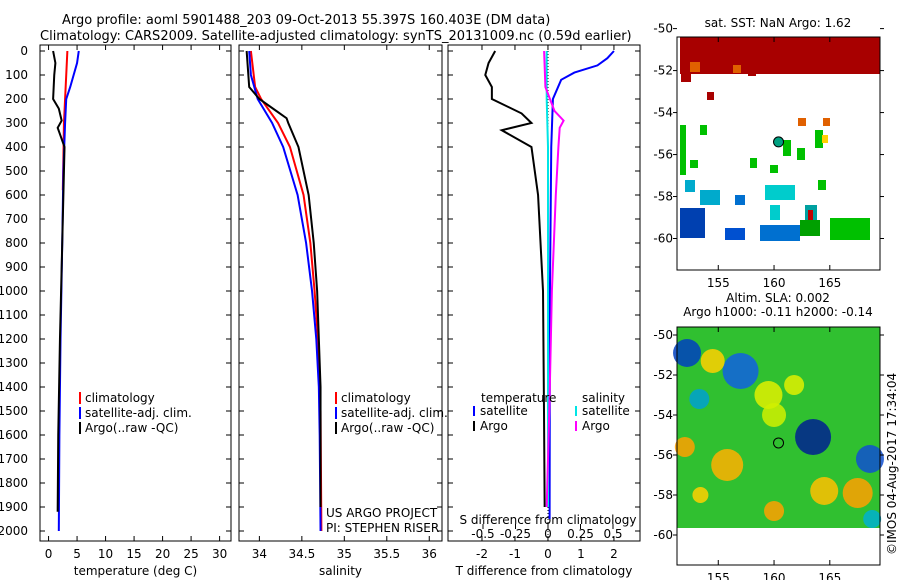 The image size is (900, 580). What do you see at coordinates (614, 554) in the screenshot?
I see `x-tick-label: 2` at bounding box center [614, 554].